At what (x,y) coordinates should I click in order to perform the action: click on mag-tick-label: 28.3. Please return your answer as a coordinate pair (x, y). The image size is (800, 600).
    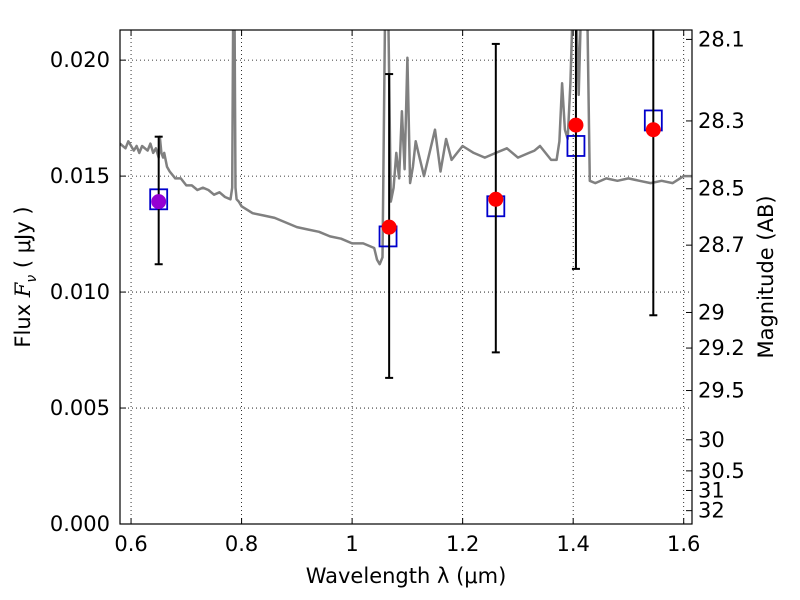
    Looking at the image, I should click on (721, 121).